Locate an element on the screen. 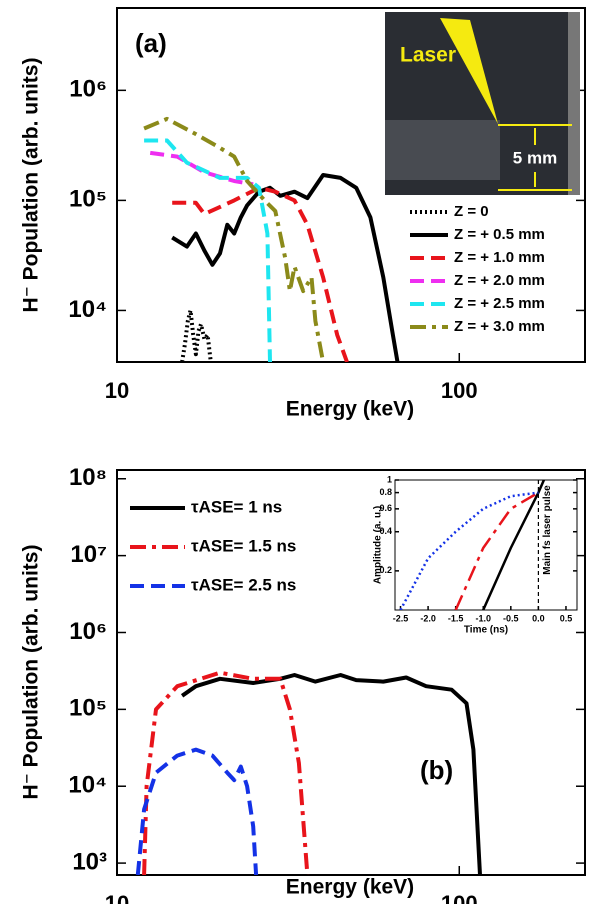  y-tick-label: 0.4 is located at coordinates (385, 531).